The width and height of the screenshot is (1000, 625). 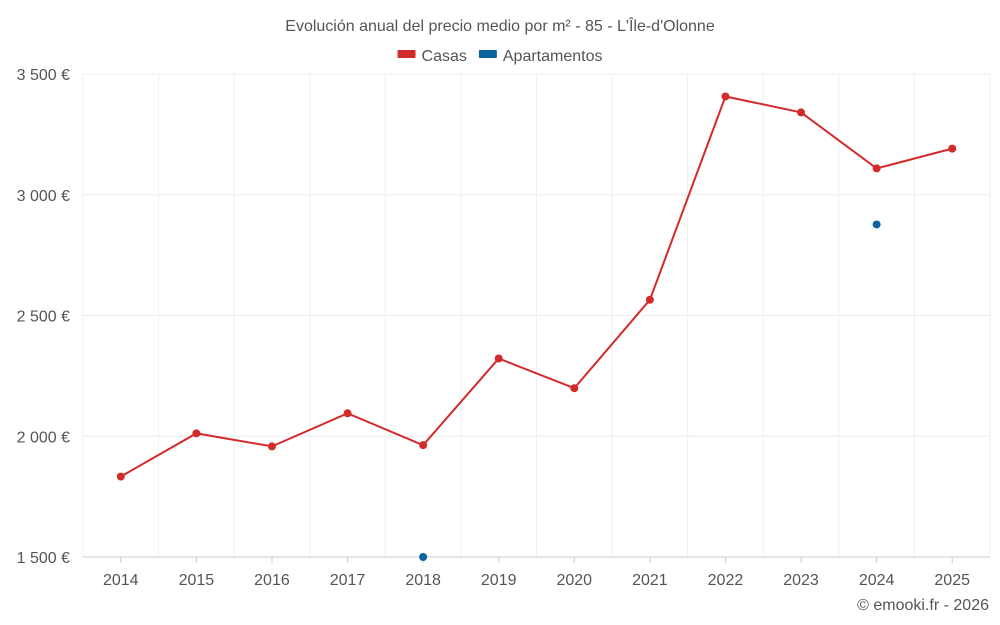 What do you see at coordinates (877, 580) in the screenshot?
I see `x-tick-label: 2024` at bounding box center [877, 580].